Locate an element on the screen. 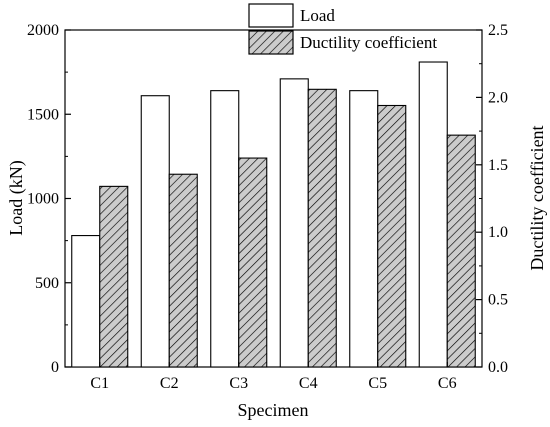 The height and width of the screenshot is (427, 550). legend-label-load: Load is located at coordinates (317, 15).